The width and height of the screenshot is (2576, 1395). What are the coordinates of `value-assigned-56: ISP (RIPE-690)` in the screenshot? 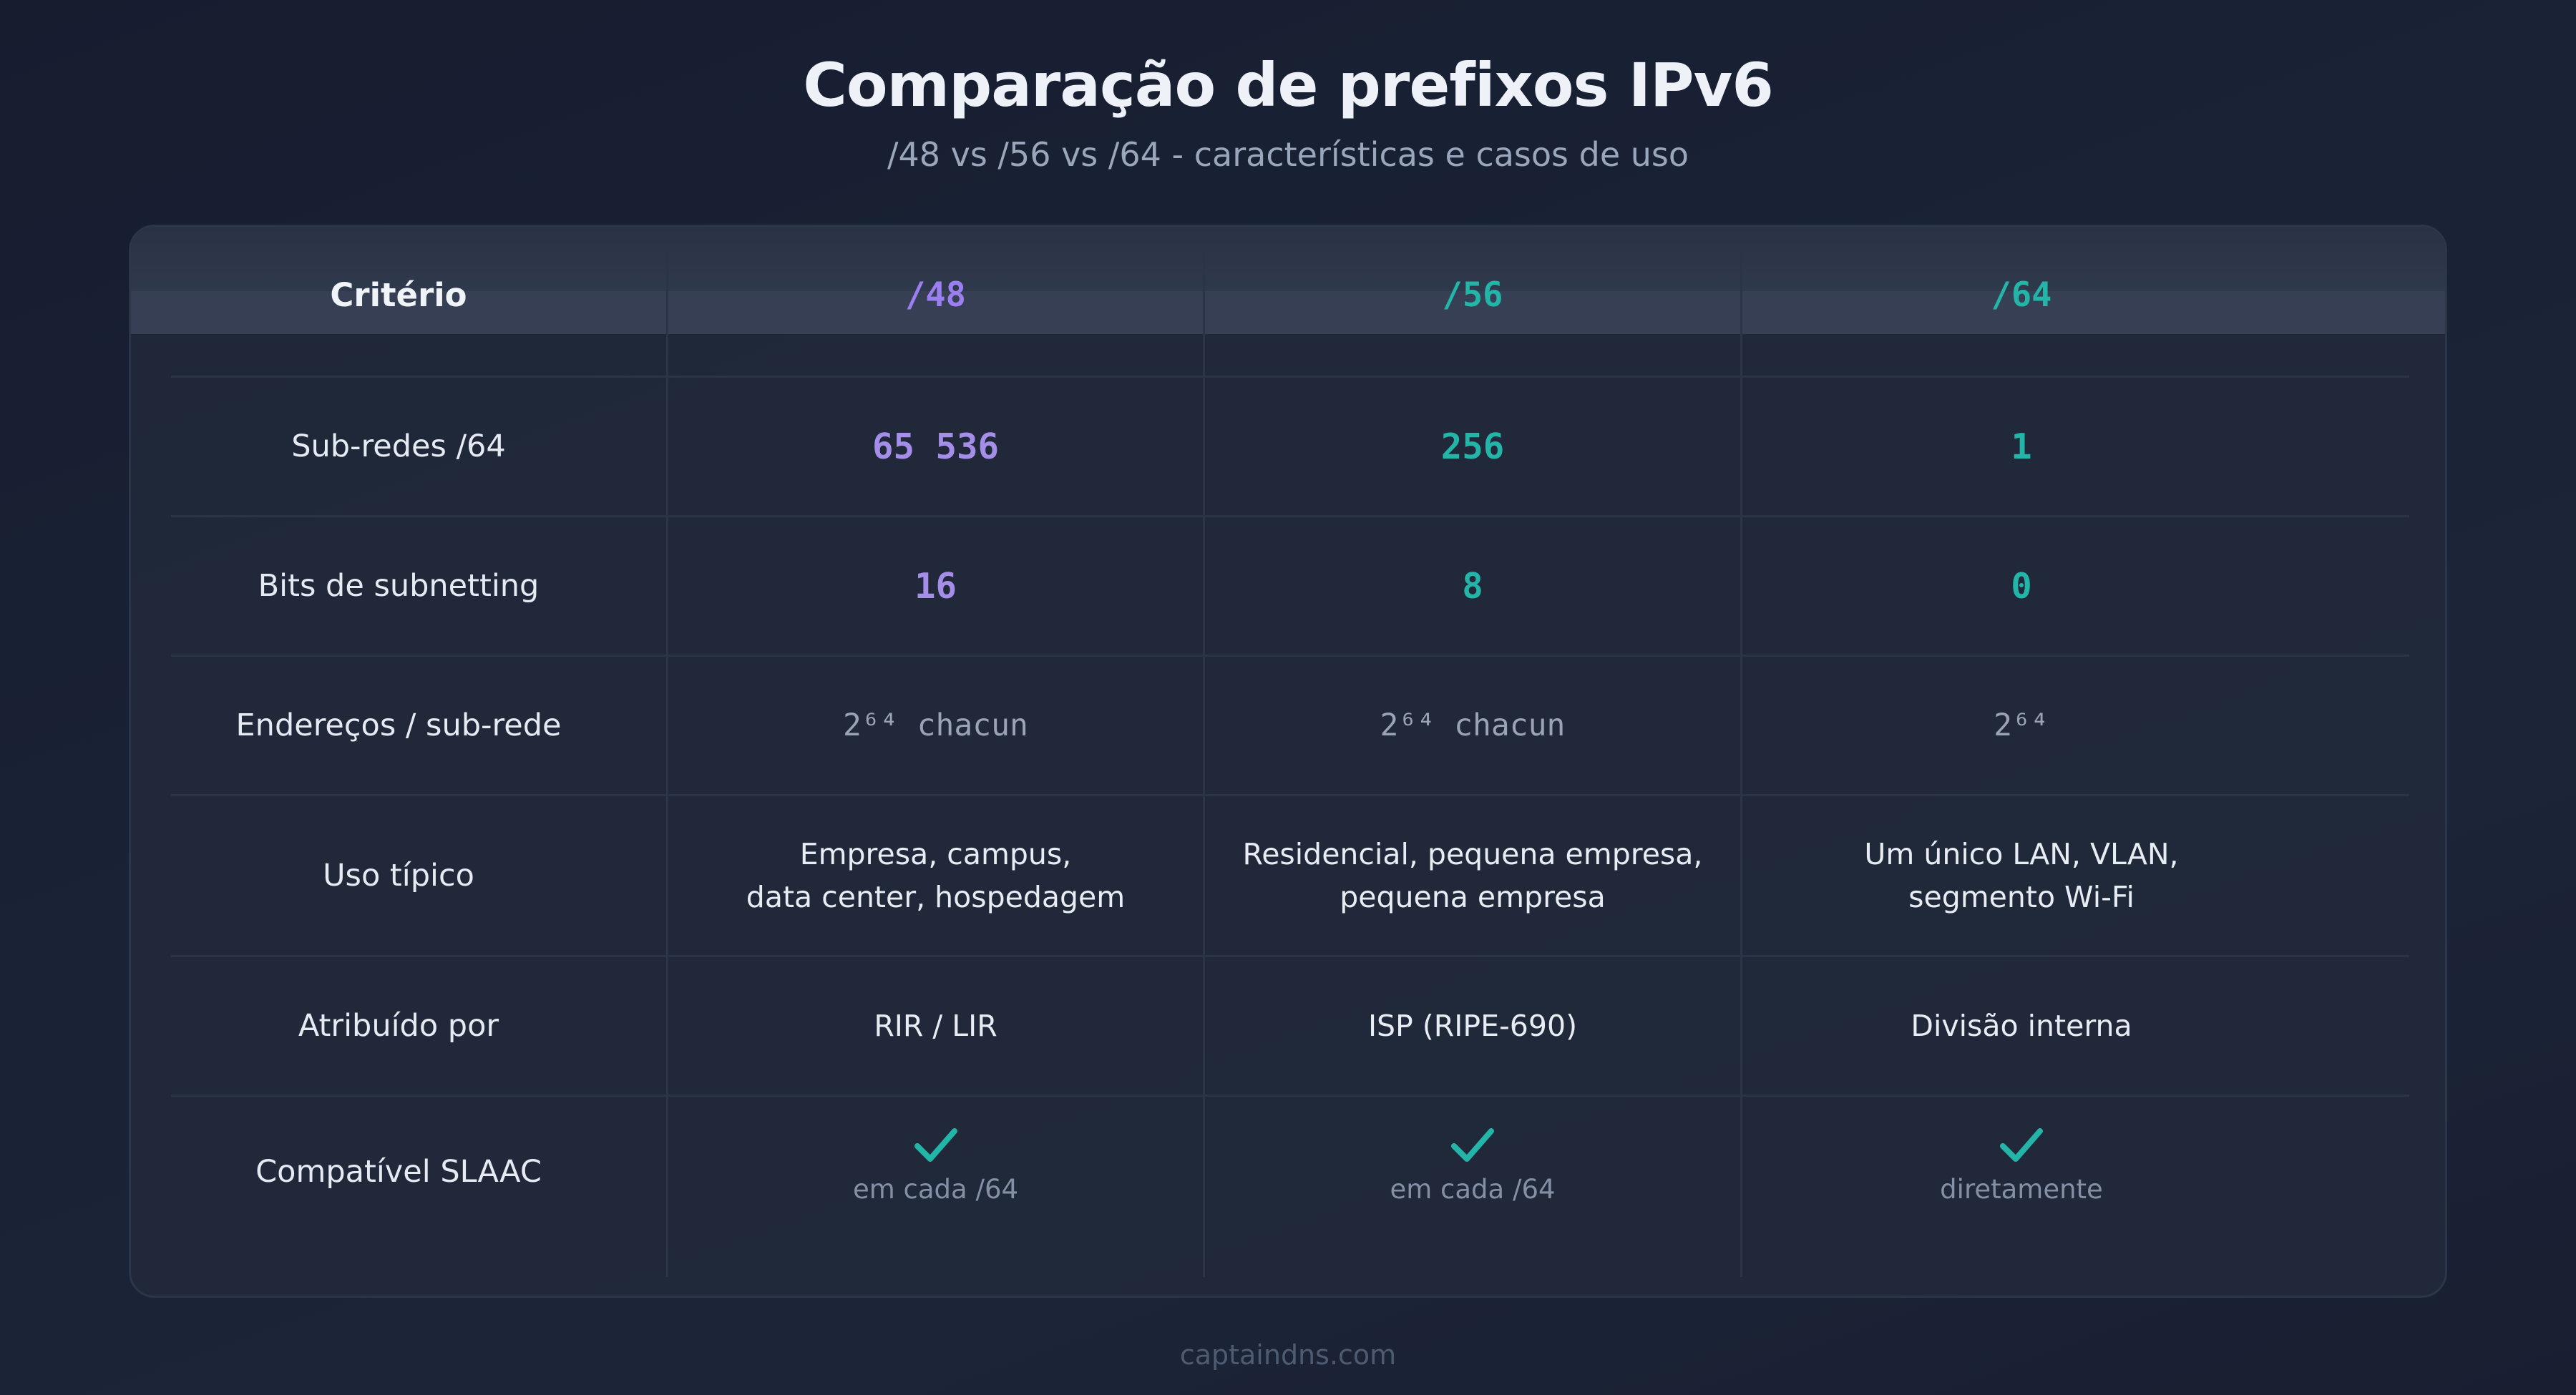 It's located at (1472, 1026).